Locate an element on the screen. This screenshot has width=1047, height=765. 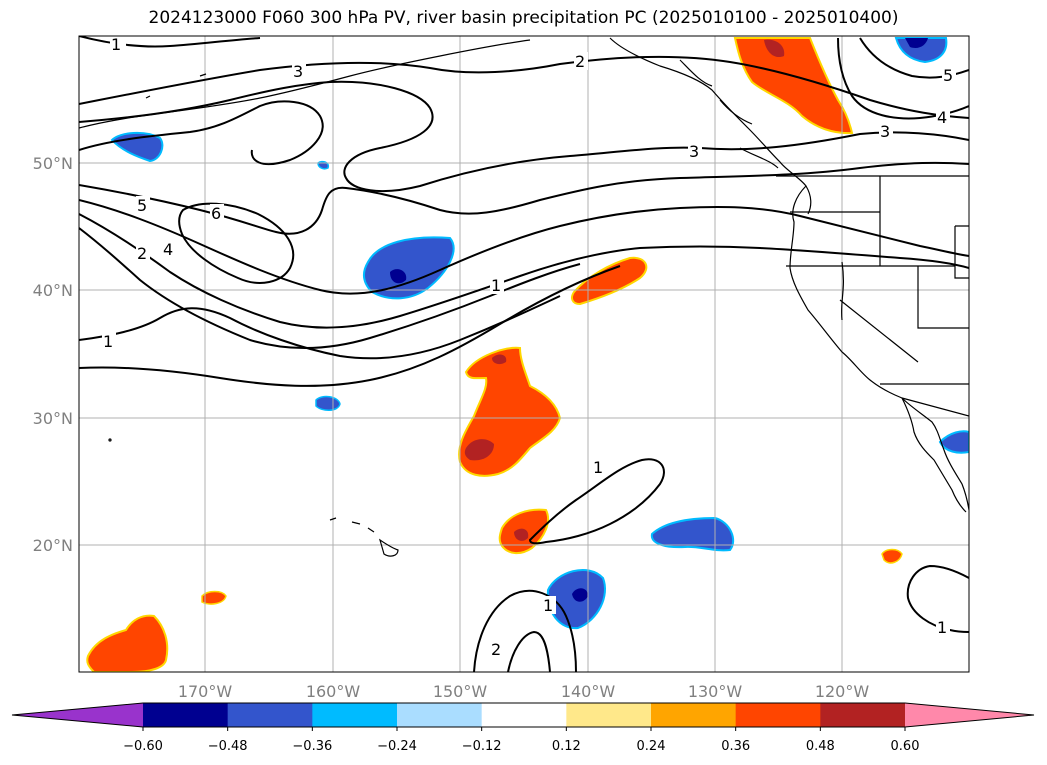
lon-label: 140°W is located at coordinates (588, 691).